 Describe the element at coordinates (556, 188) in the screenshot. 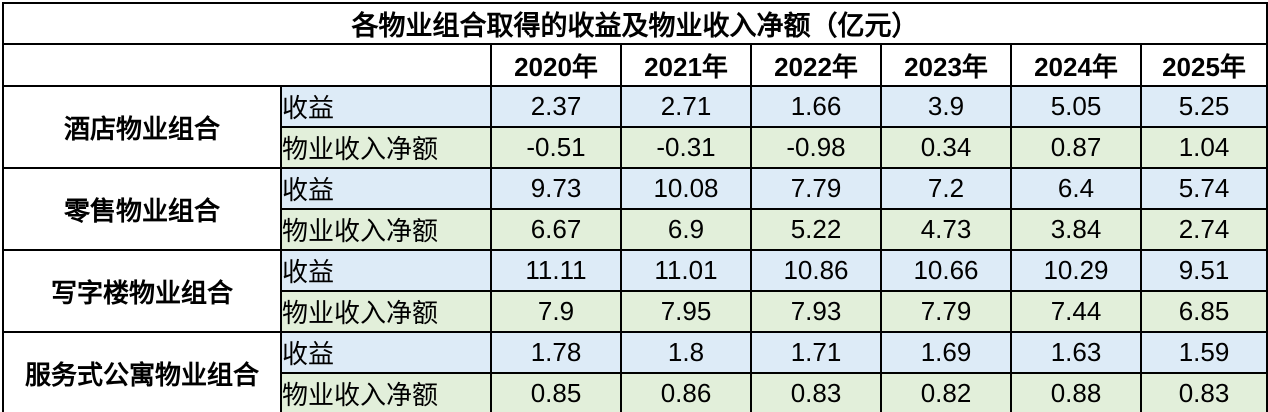

I see `value-cell: 9.73` at that location.